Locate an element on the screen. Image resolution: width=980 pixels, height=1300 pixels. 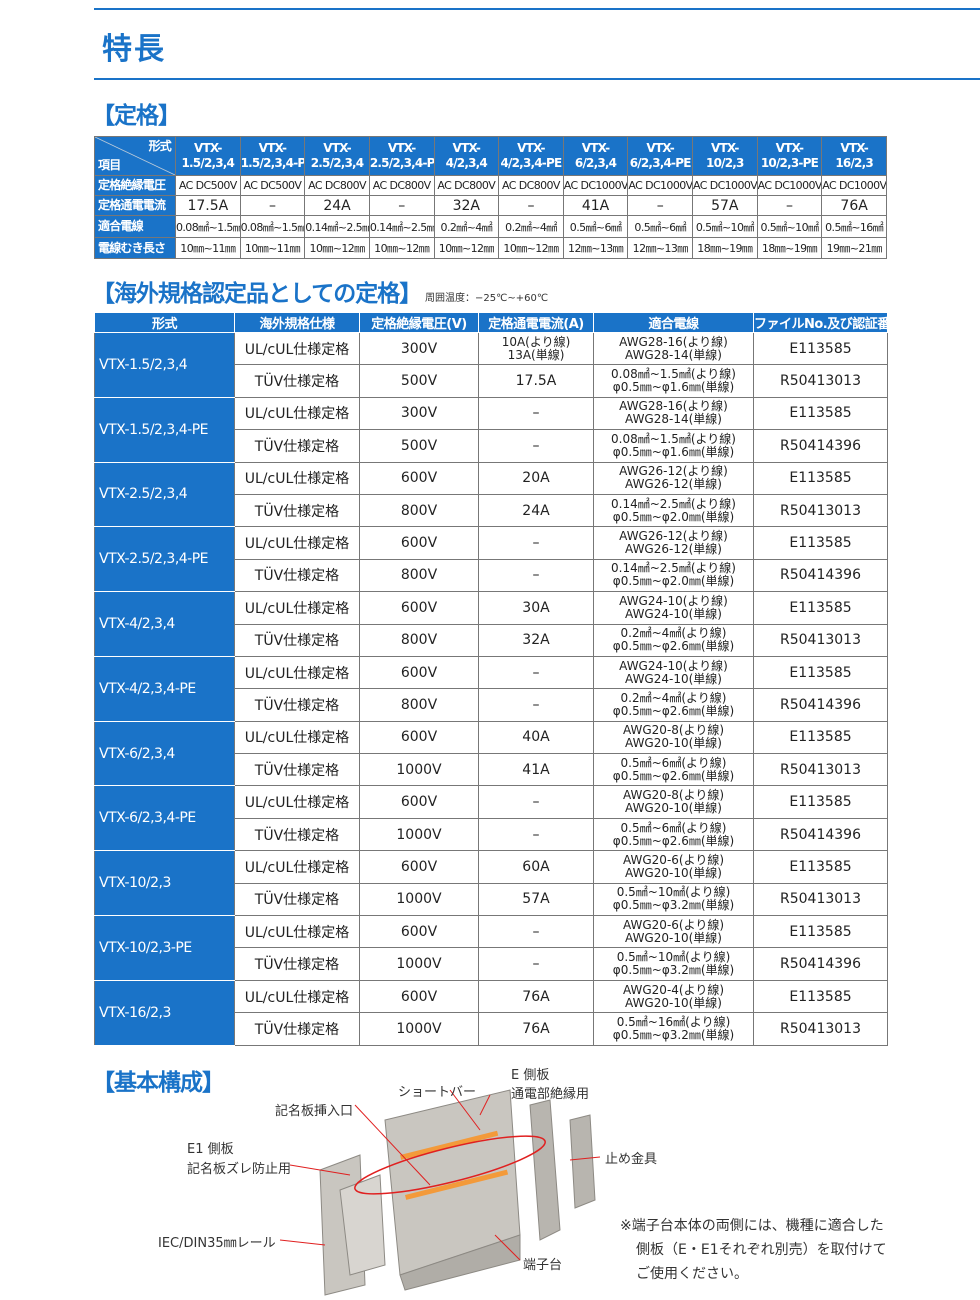
spec-cell: 19㎜~21㎜ is located at coordinates (854, 248).